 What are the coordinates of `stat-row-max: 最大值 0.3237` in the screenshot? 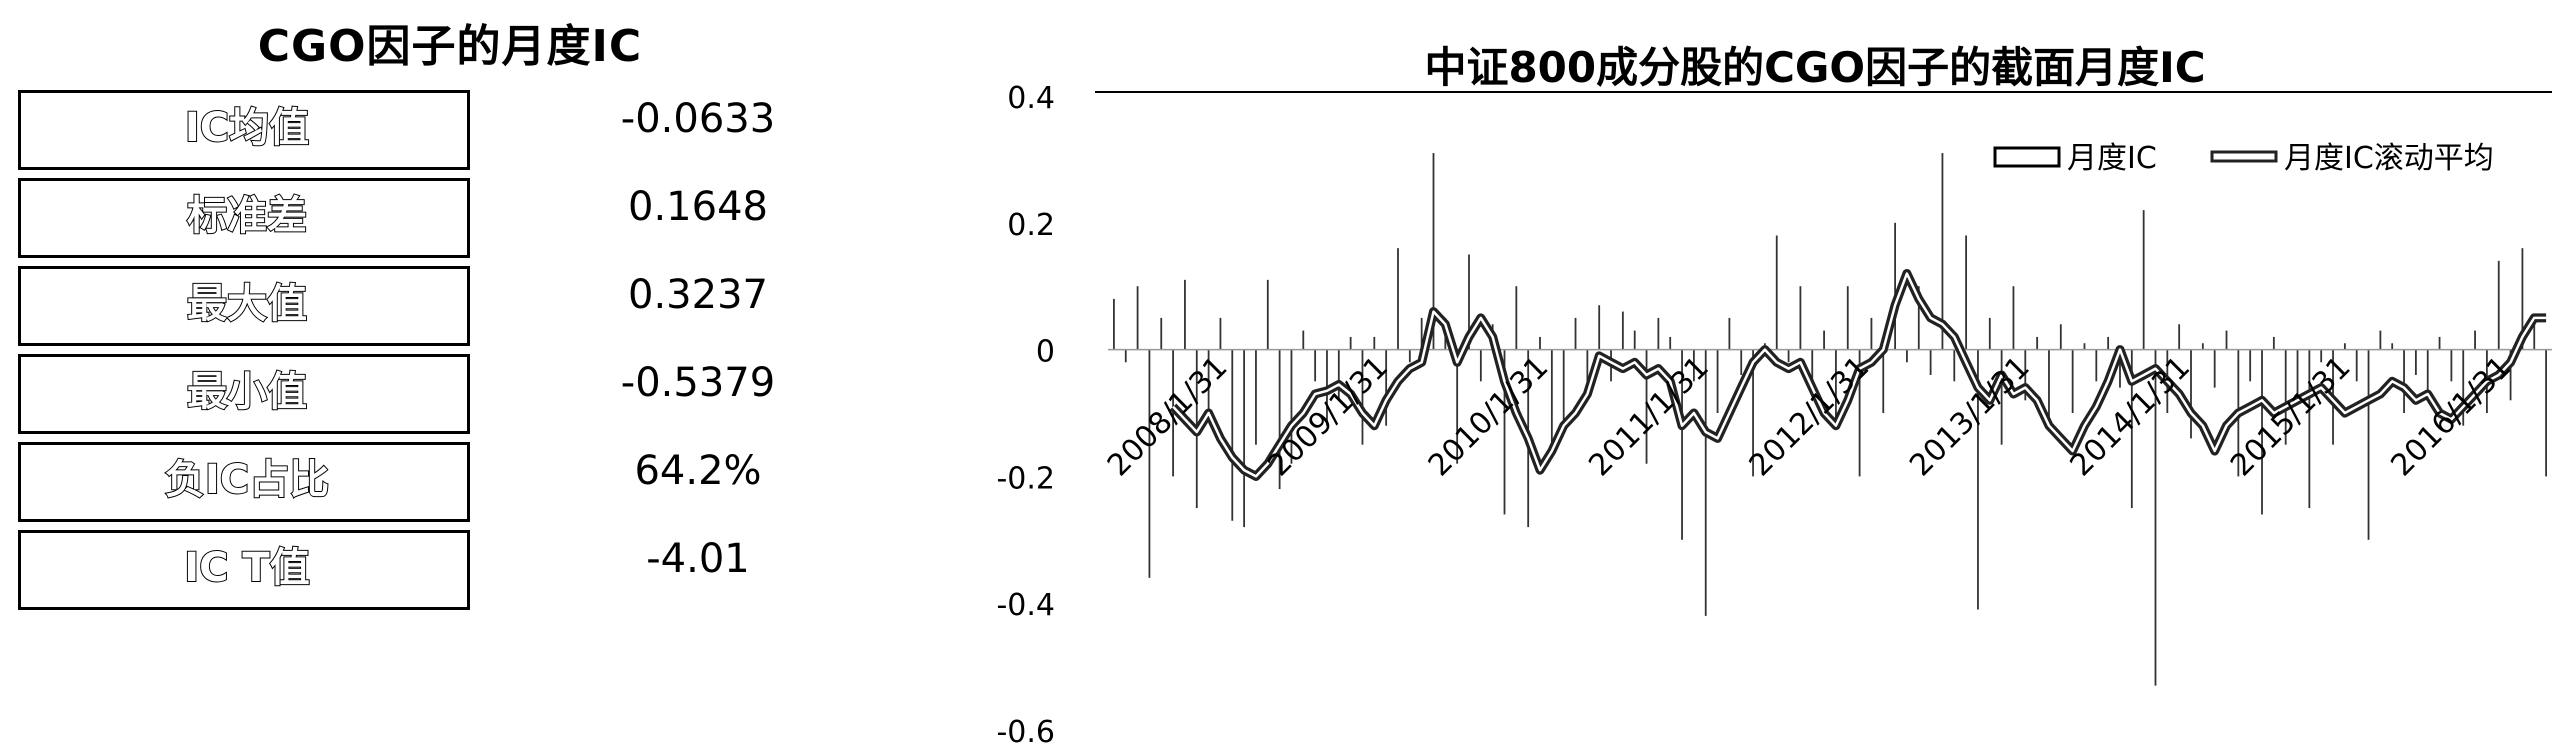 It's located at (418, 308).